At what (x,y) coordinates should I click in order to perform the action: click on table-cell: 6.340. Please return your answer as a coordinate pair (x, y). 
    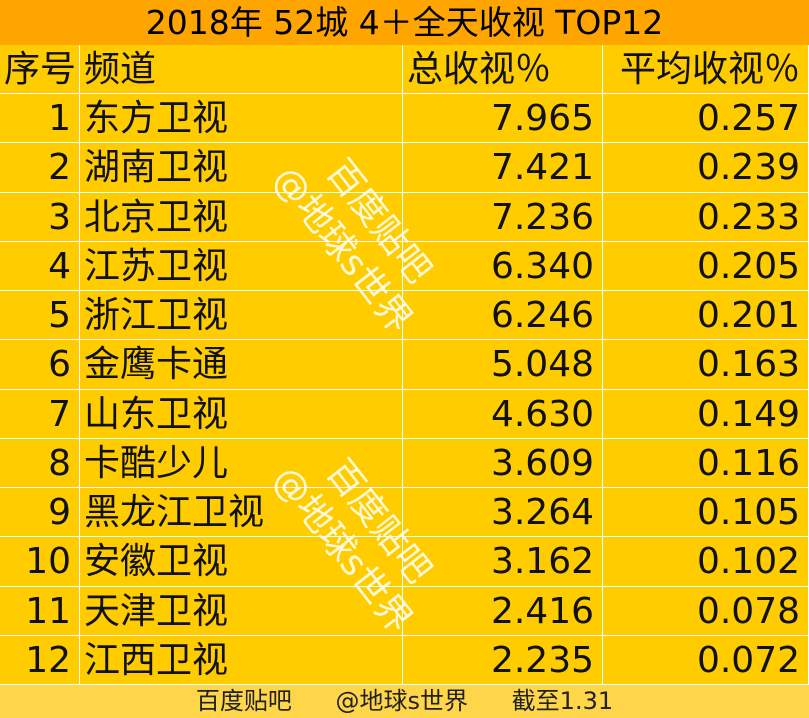
    Looking at the image, I should click on (503, 266).